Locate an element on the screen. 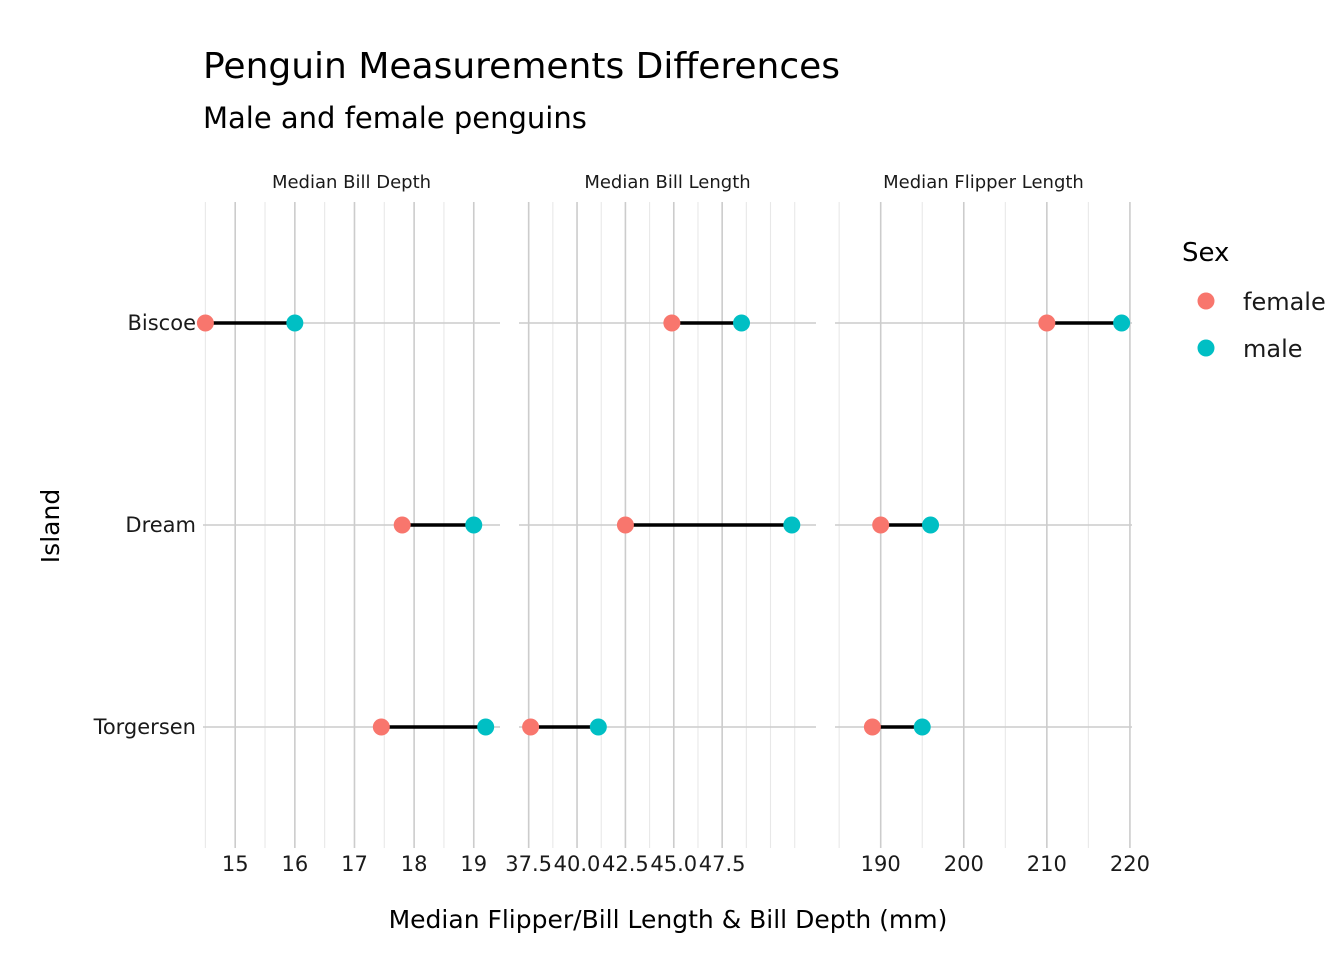  legend-label-male: male is located at coordinates (1273, 349).